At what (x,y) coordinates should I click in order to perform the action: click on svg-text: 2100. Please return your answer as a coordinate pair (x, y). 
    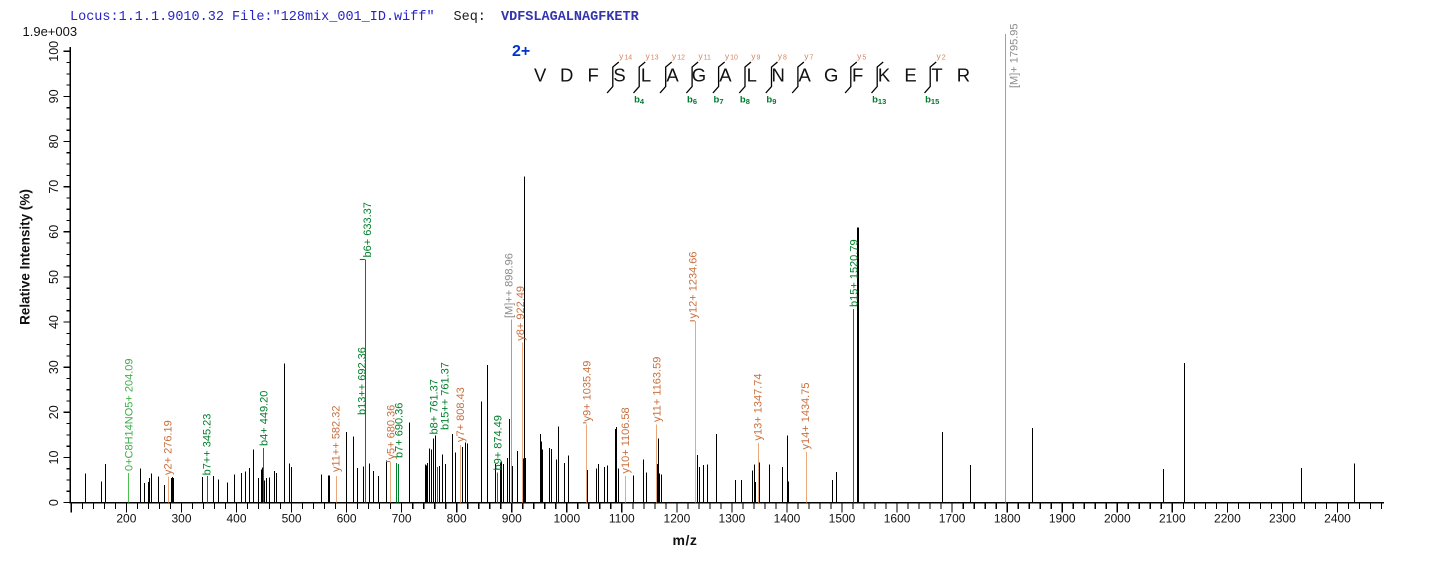
    Looking at the image, I should click on (1172, 519).